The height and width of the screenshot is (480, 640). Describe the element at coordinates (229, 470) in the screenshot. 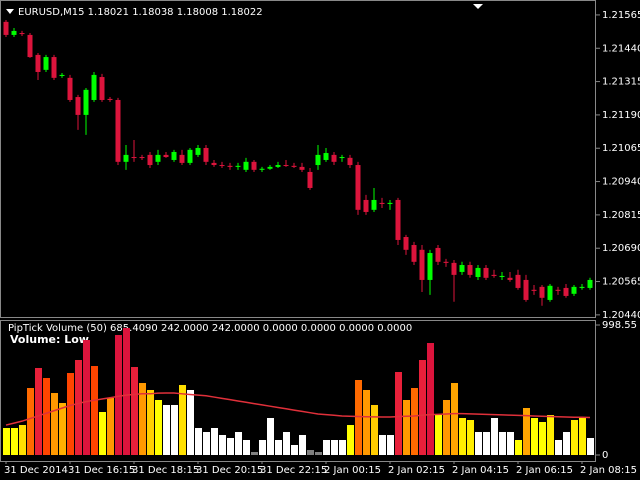

I see `x-tick-label: 31 Dec 20:15` at that location.